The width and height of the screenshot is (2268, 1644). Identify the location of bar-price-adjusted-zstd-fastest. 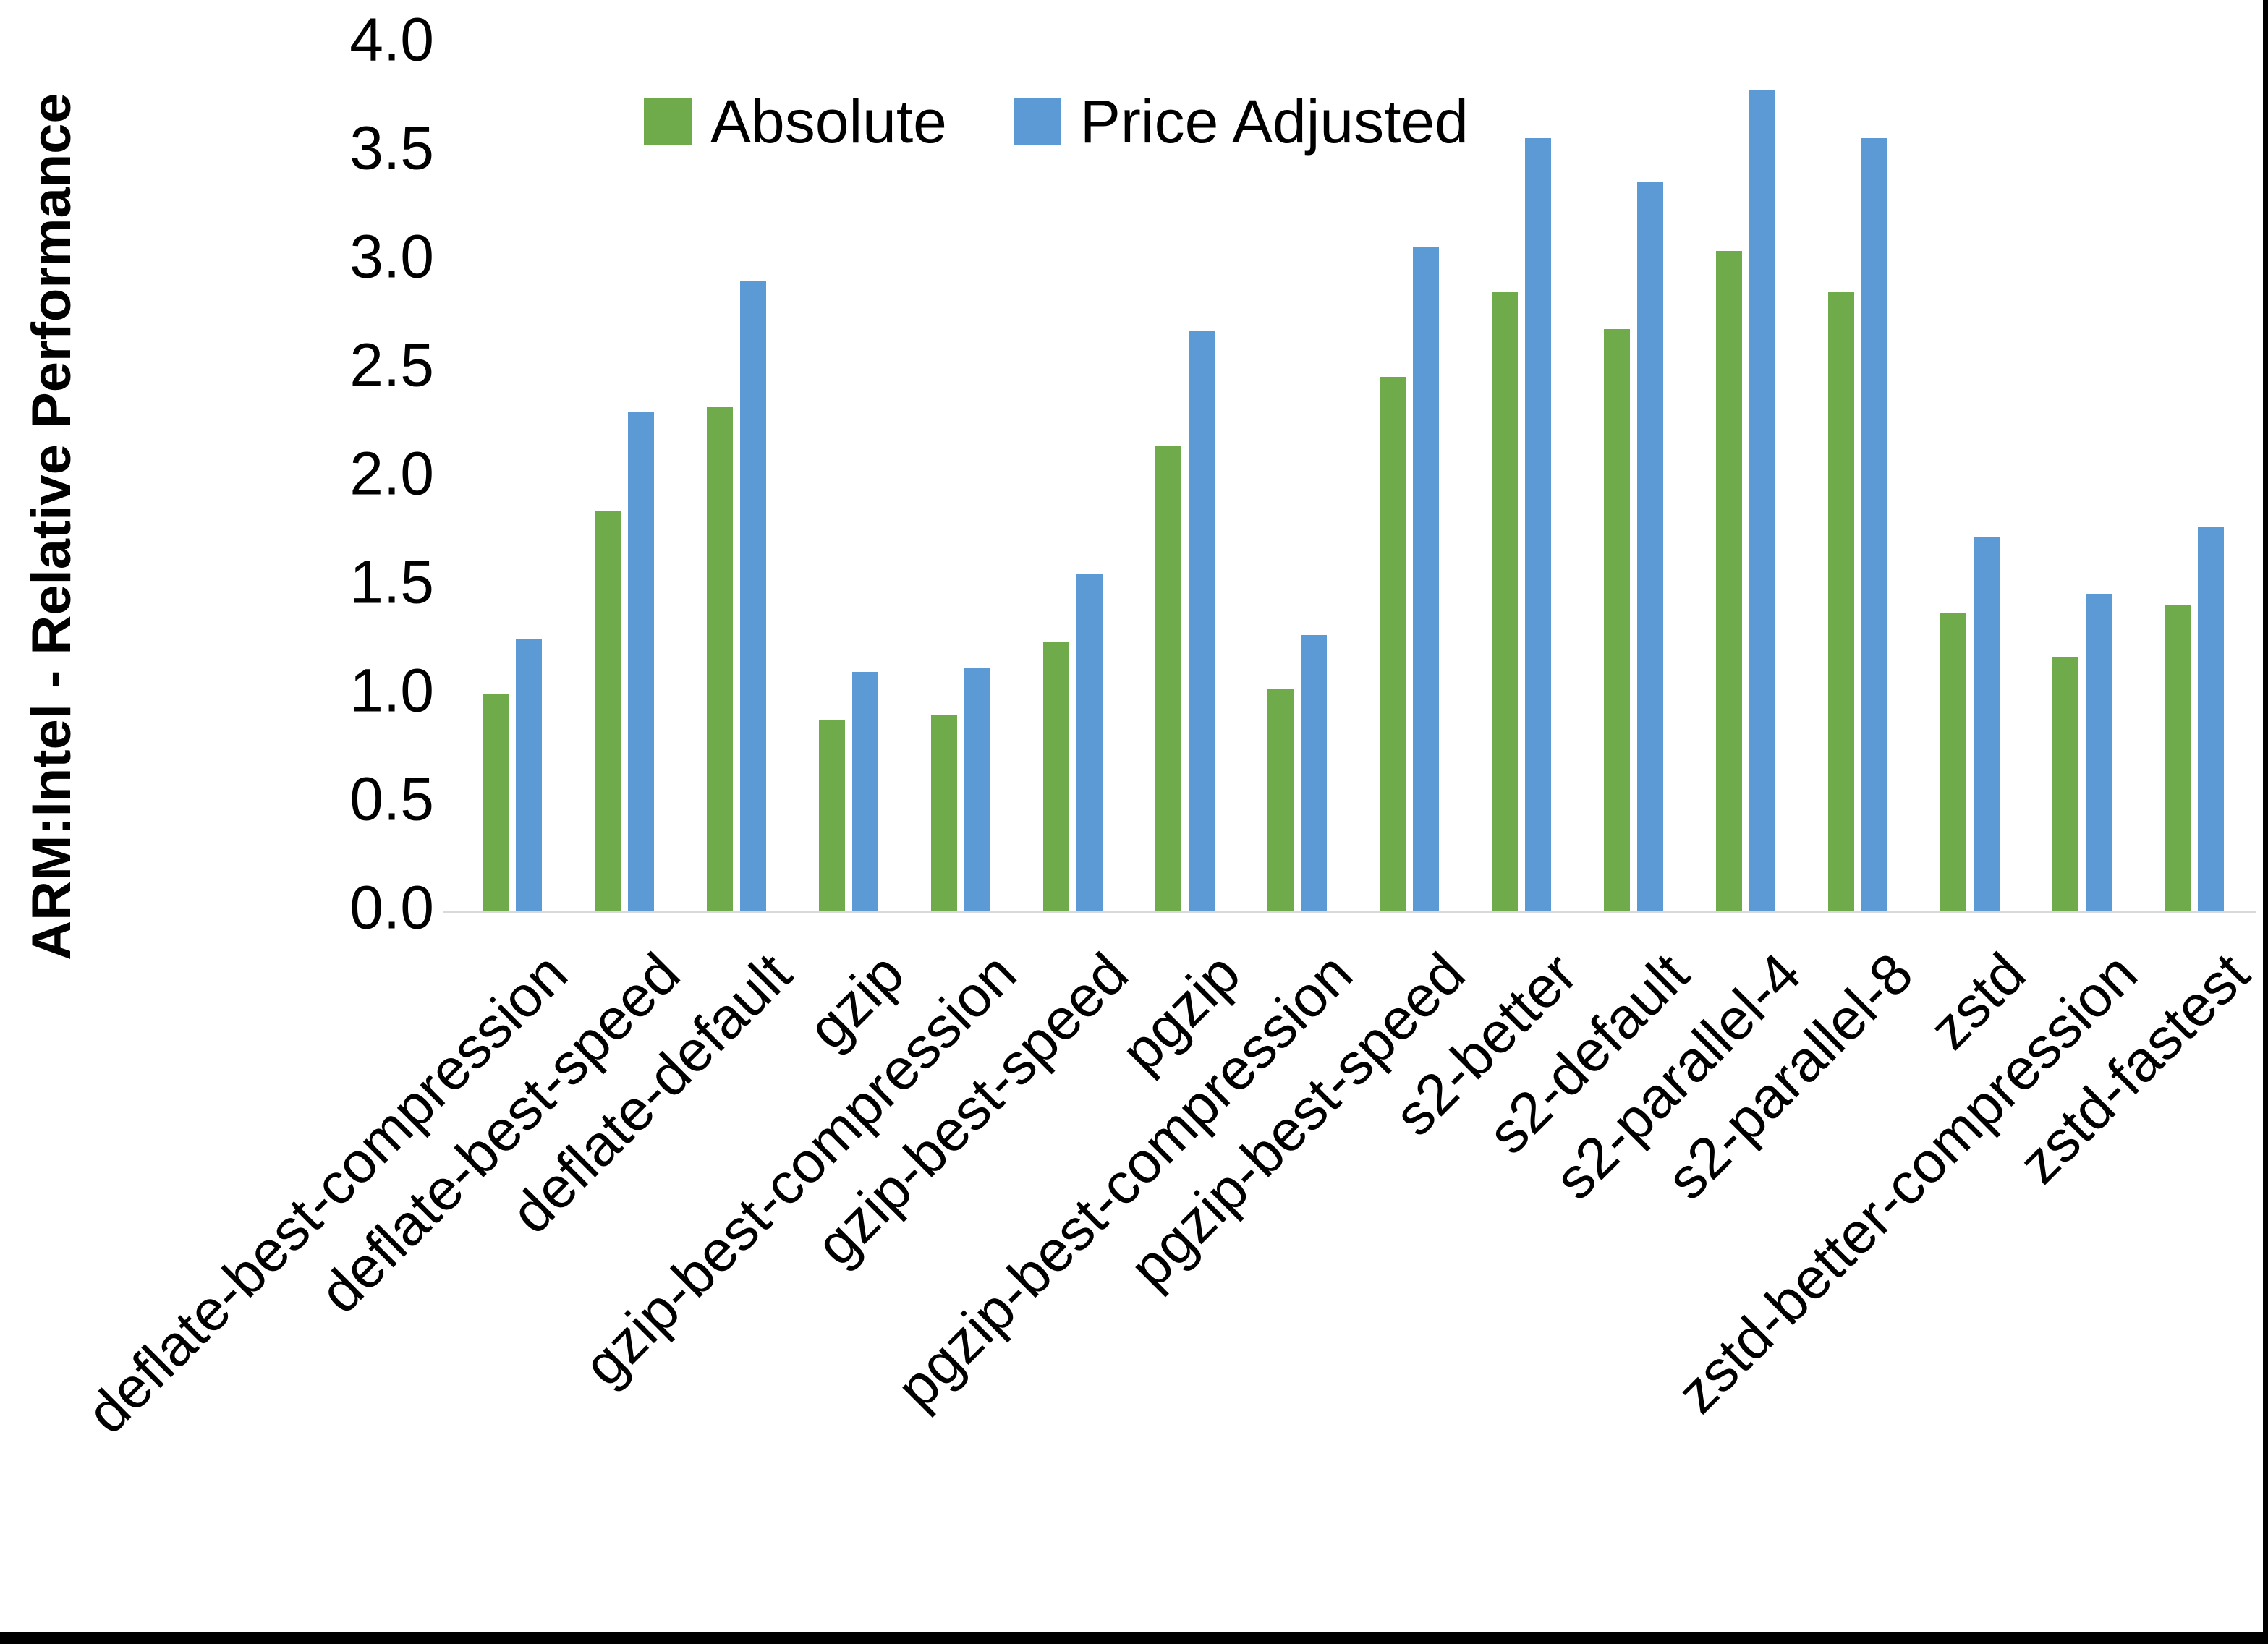
(2210, 719).